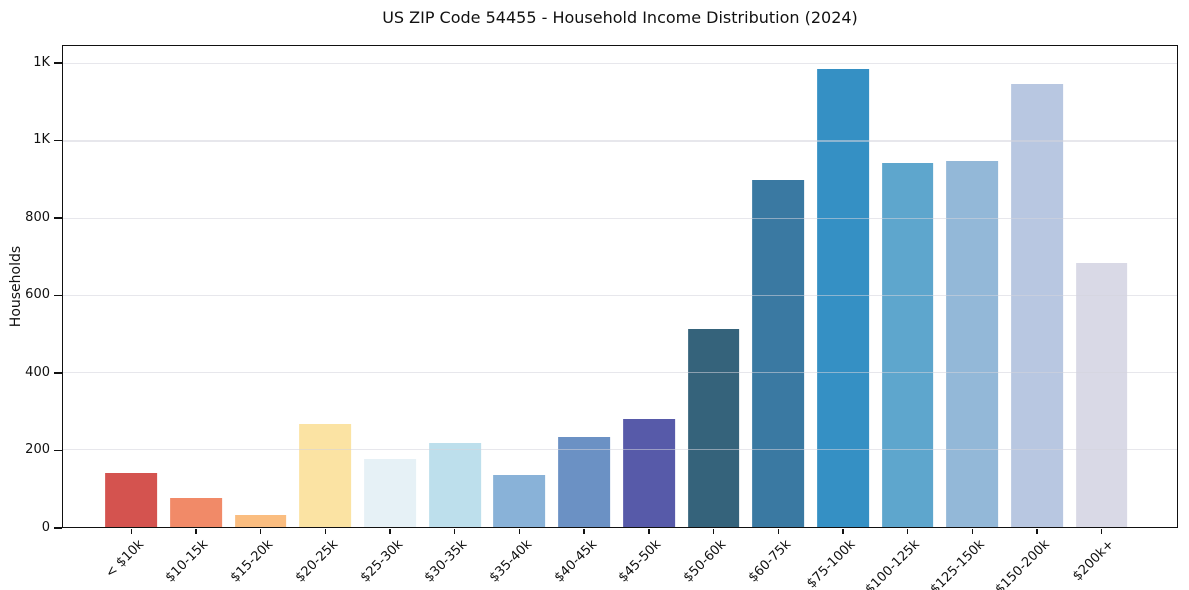 The height and width of the screenshot is (590, 1189). I want to click on x-tick-label: $50-60k, so click(705, 561).